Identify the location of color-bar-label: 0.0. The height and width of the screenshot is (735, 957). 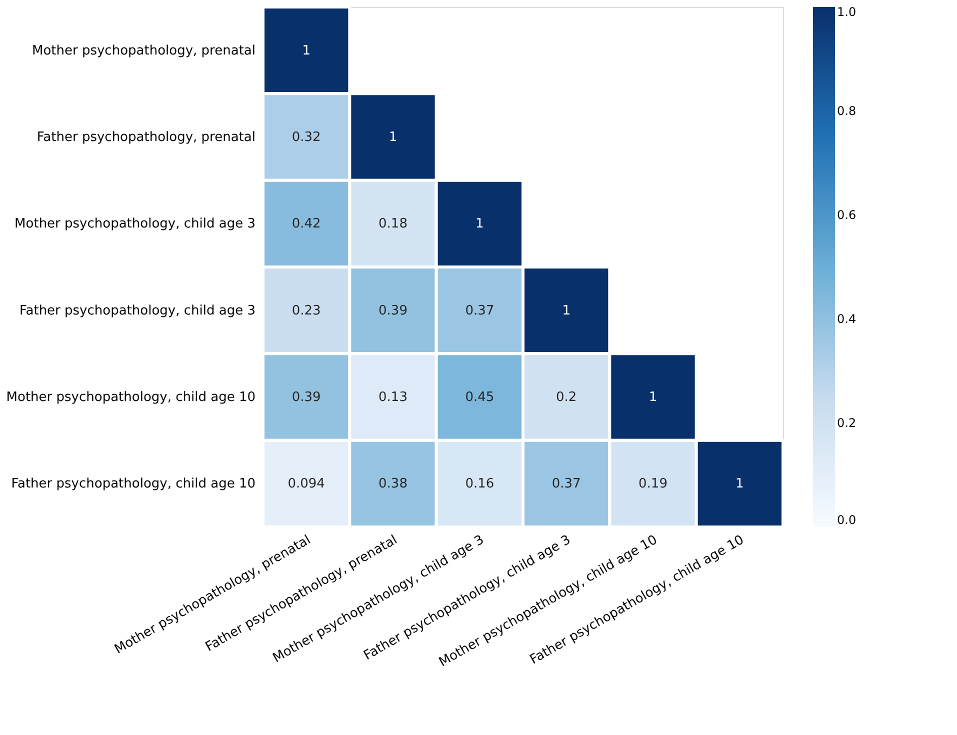
(846, 520).